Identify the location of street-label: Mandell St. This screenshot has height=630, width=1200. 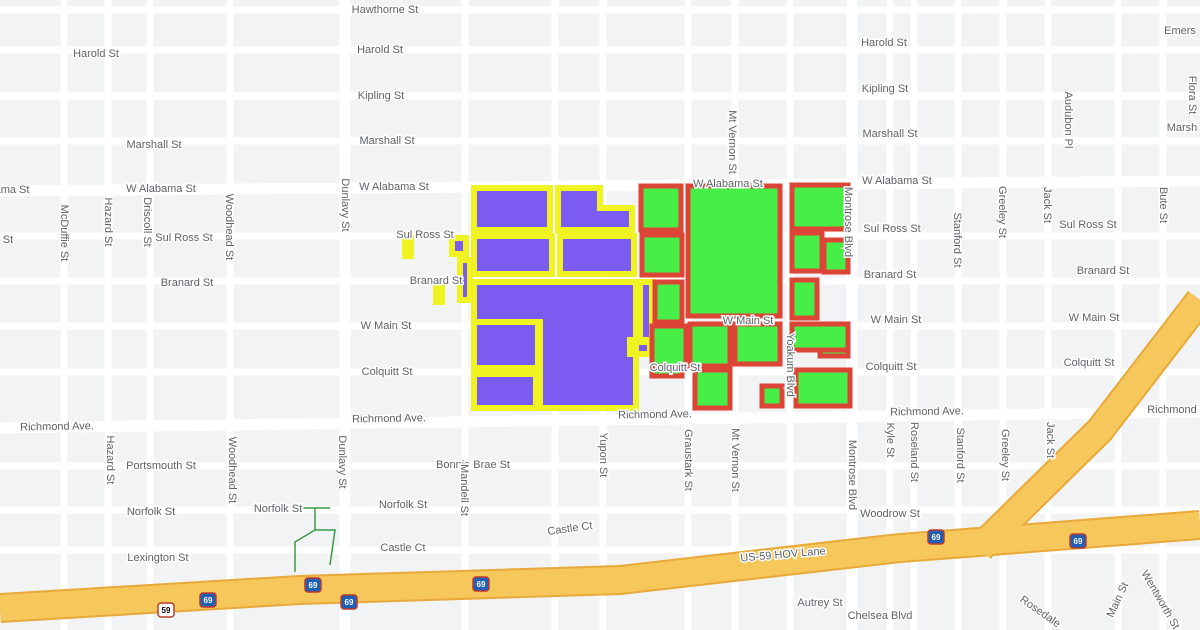
(464, 490).